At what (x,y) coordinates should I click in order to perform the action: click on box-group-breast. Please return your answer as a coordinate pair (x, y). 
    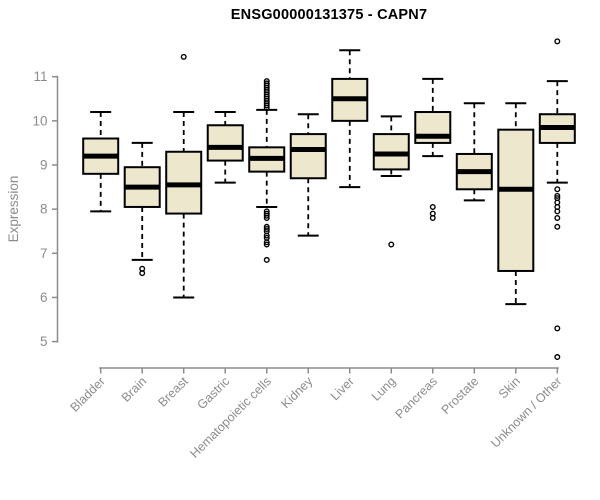
    Looking at the image, I should click on (184, 176).